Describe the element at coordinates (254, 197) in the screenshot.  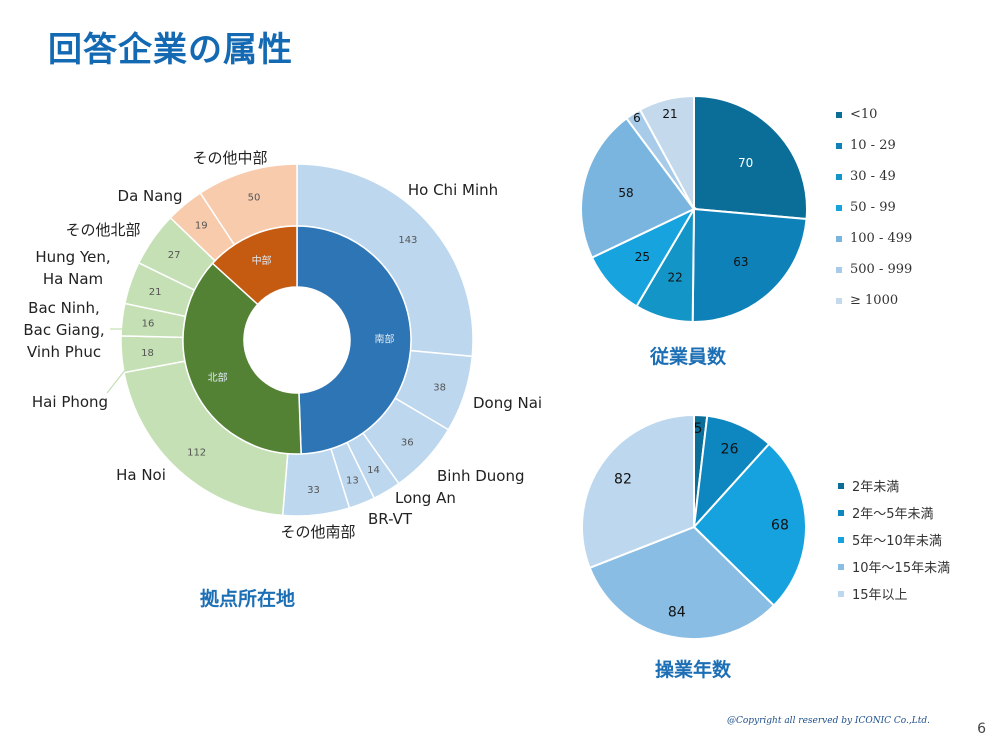
I see `sunburst-outer-value-label: 50` at that location.